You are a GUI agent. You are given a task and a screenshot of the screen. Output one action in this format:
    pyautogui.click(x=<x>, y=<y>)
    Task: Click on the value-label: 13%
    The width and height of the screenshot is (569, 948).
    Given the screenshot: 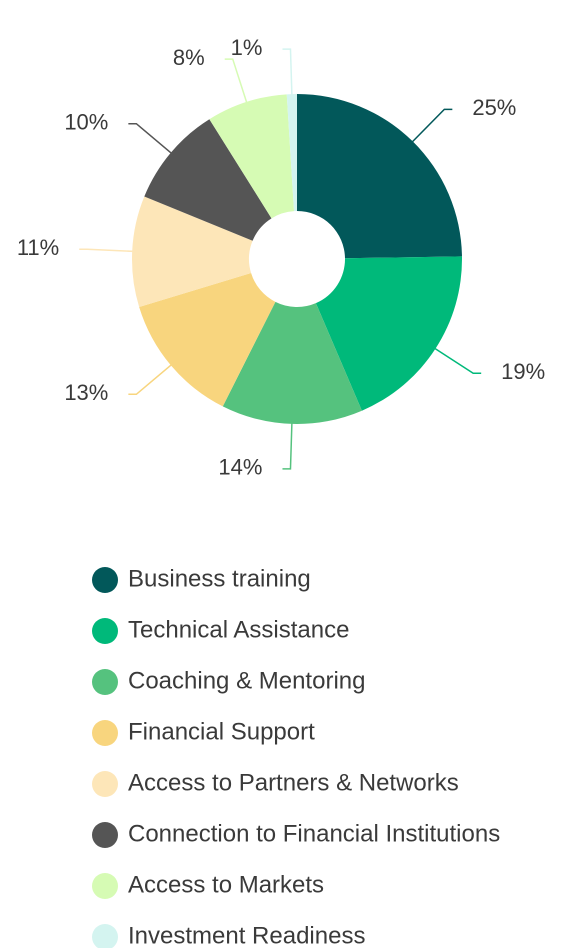 What is the action you would take?
    pyautogui.click(x=86, y=392)
    